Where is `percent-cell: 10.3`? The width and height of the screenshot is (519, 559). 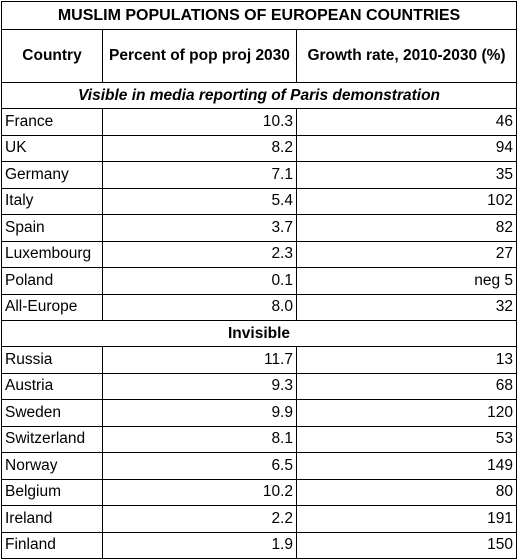 percent-cell: 10.3 is located at coordinates (199, 122).